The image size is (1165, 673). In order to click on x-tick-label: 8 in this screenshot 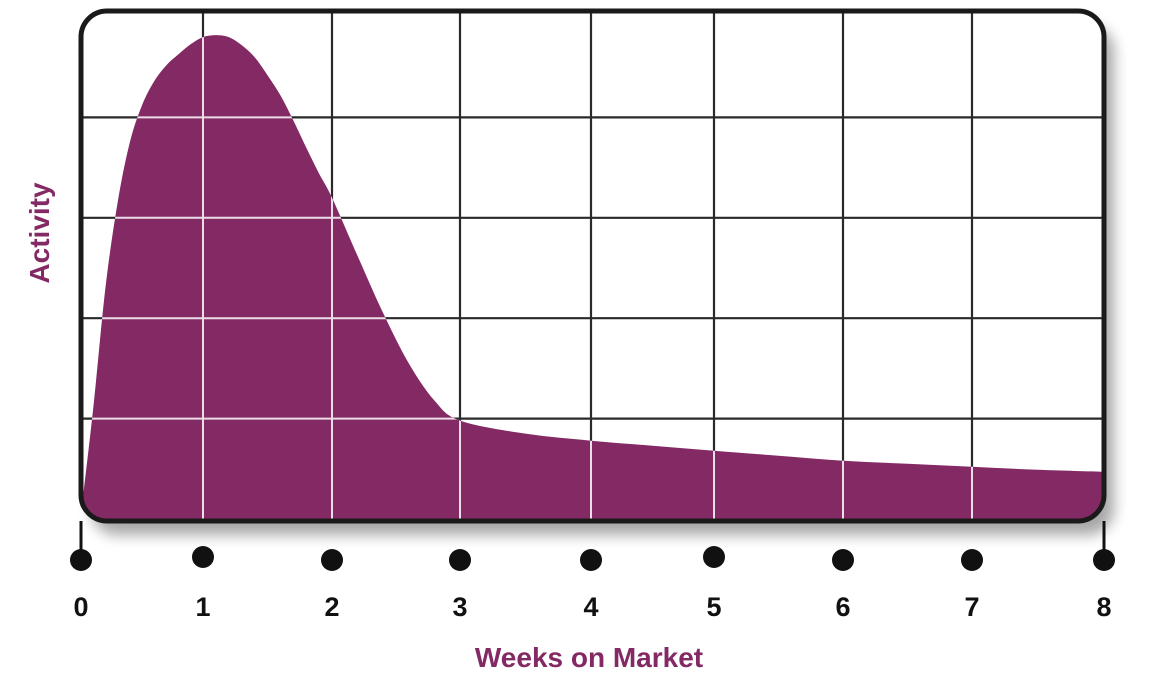, I will do `click(1103, 607)`.